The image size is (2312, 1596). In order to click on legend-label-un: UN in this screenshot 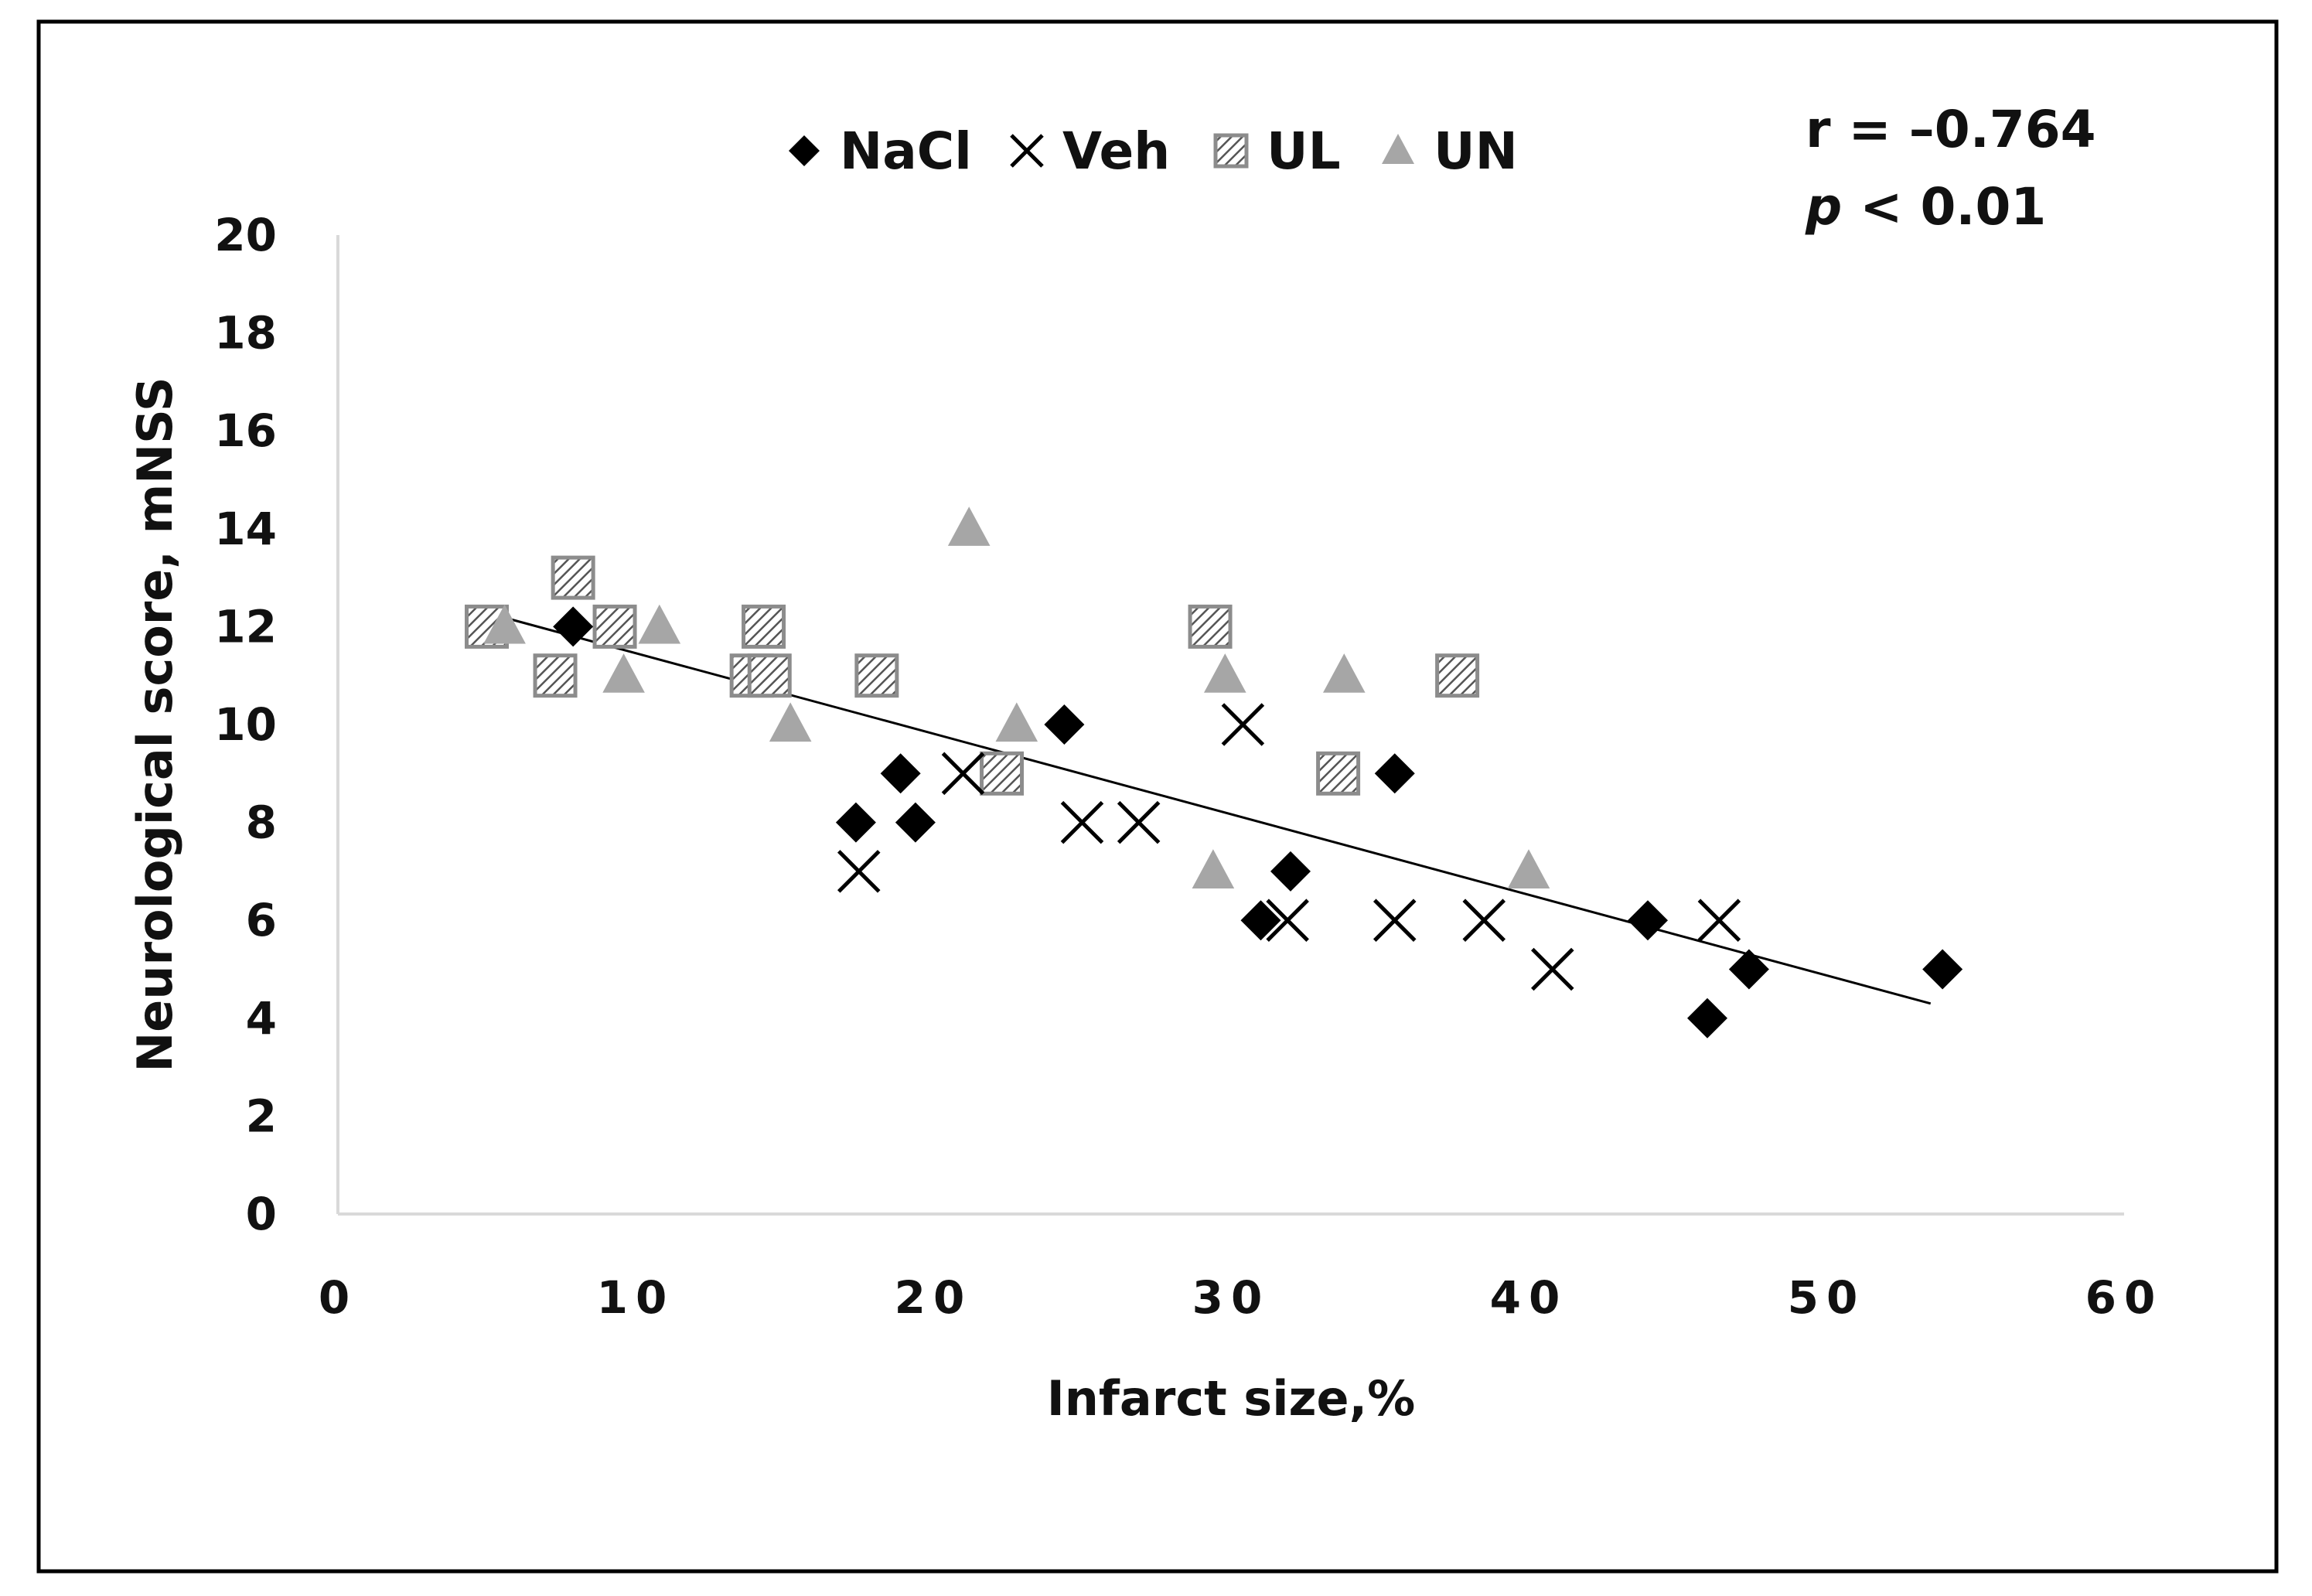, I will do `click(1476, 151)`.